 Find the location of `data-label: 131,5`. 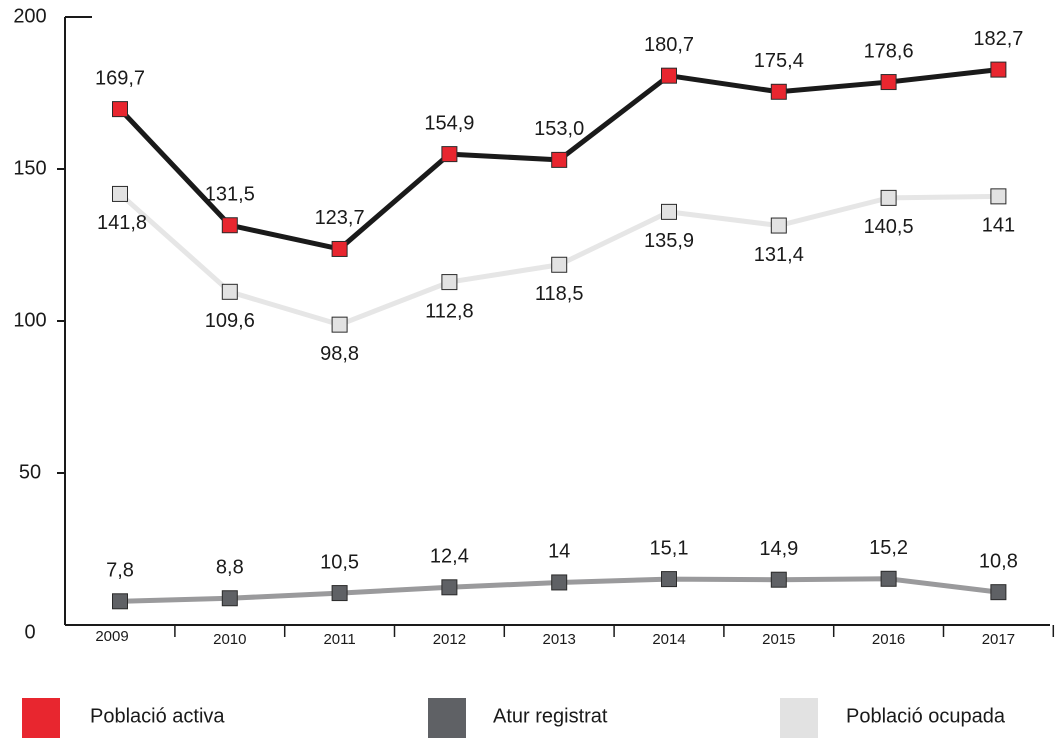

data-label: 131,5 is located at coordinates (230, 195).